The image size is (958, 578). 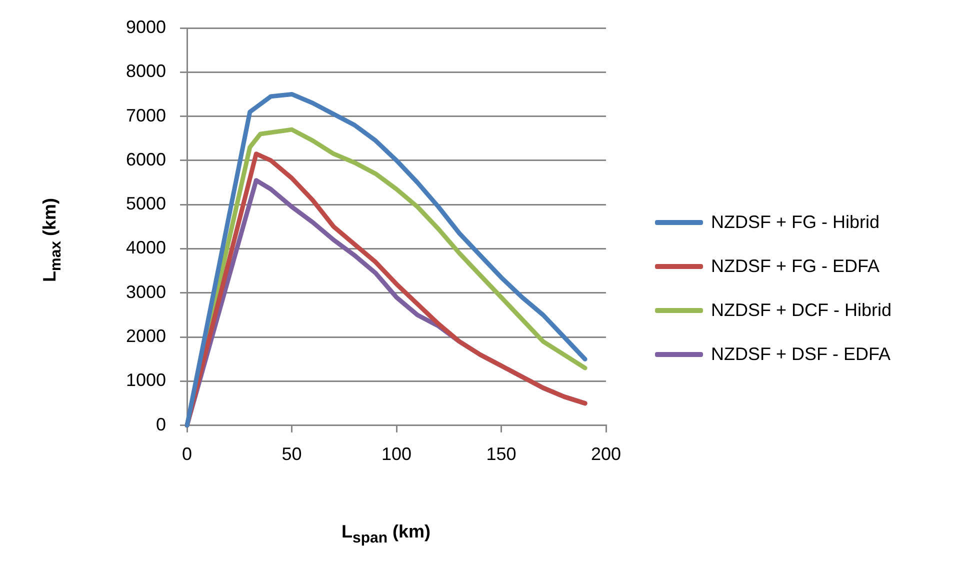 What do you see at coordinates (292, 454) in the screenshot?
I see `x-tick-label: 50` at bounding box center [292, 454].